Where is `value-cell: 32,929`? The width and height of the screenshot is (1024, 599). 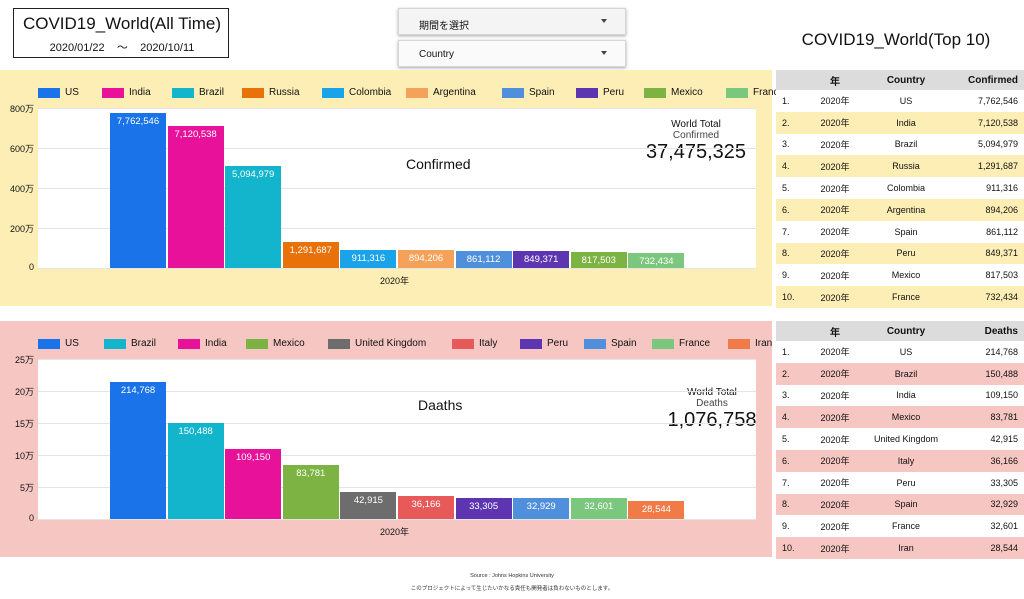
value-cell: 32,929 is located at coordinates (1004, 504).